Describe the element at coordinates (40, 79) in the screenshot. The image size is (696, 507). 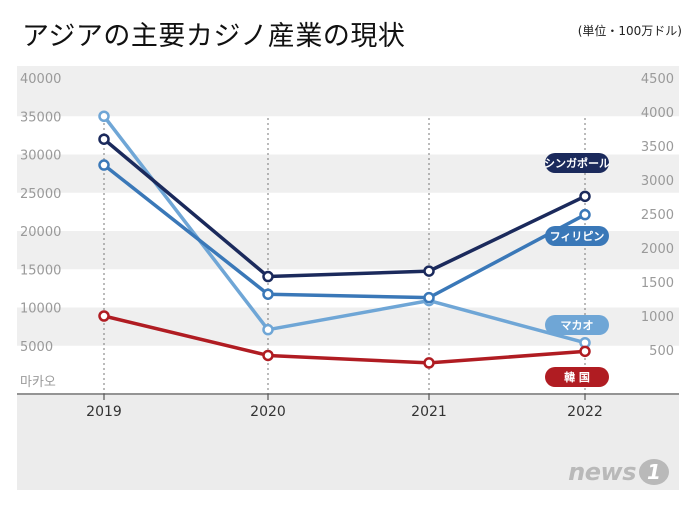
I see `left-tick-label: 40000` at that location.